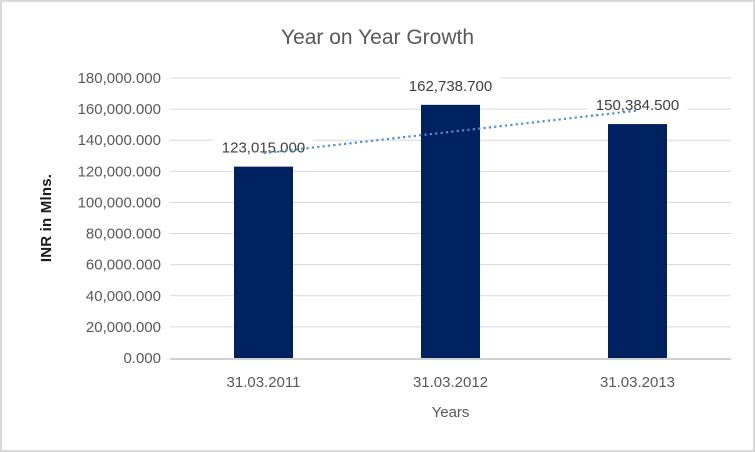  Describe the element at coordinates (450, 412) in the screenshot. I see `x-axis-title: Years` at that location.